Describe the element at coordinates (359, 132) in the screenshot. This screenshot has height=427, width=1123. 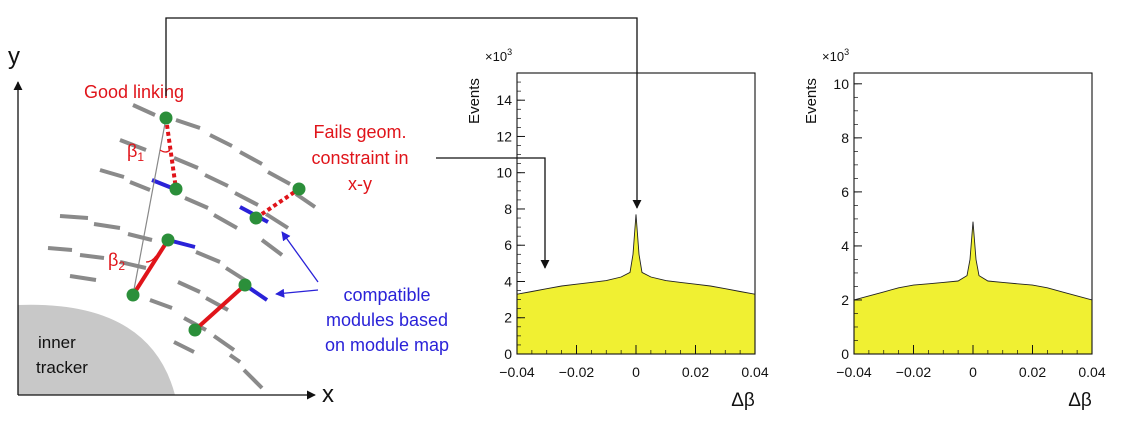
I see `fails-label-line1: Fails geom.` at that location.